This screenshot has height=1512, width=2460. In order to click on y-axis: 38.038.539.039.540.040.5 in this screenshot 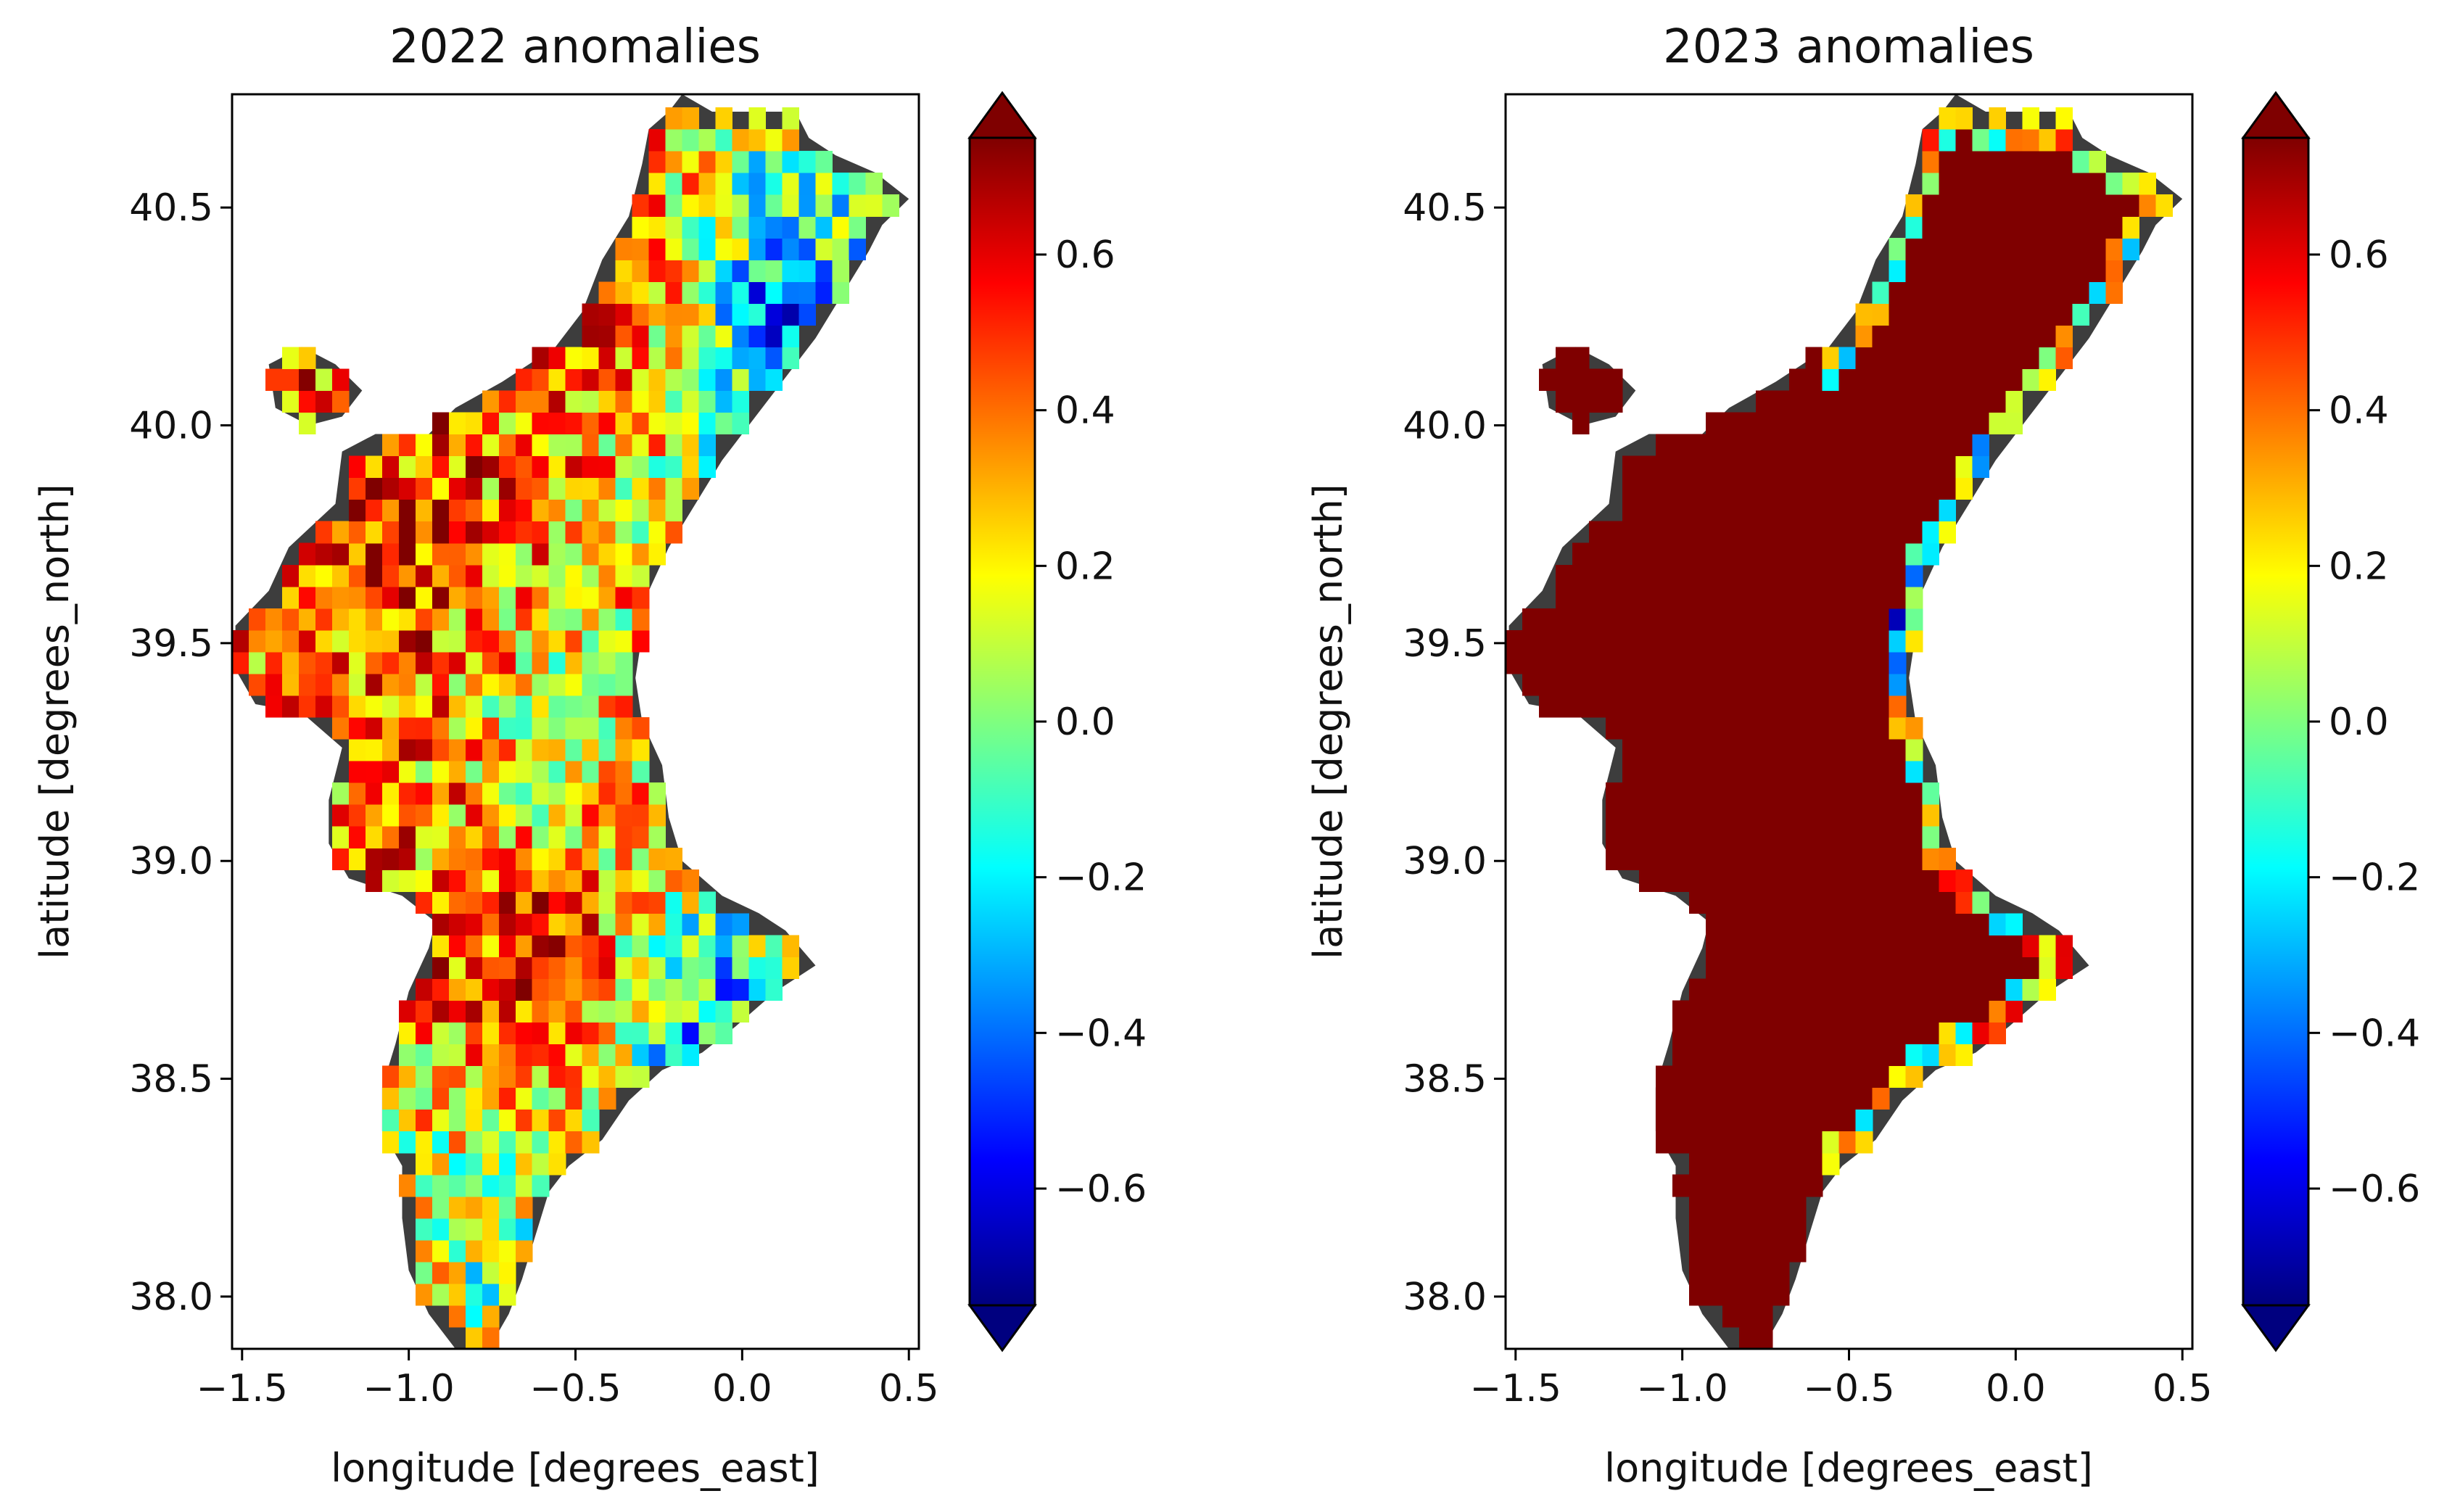, I will do `click(180, 752)`.